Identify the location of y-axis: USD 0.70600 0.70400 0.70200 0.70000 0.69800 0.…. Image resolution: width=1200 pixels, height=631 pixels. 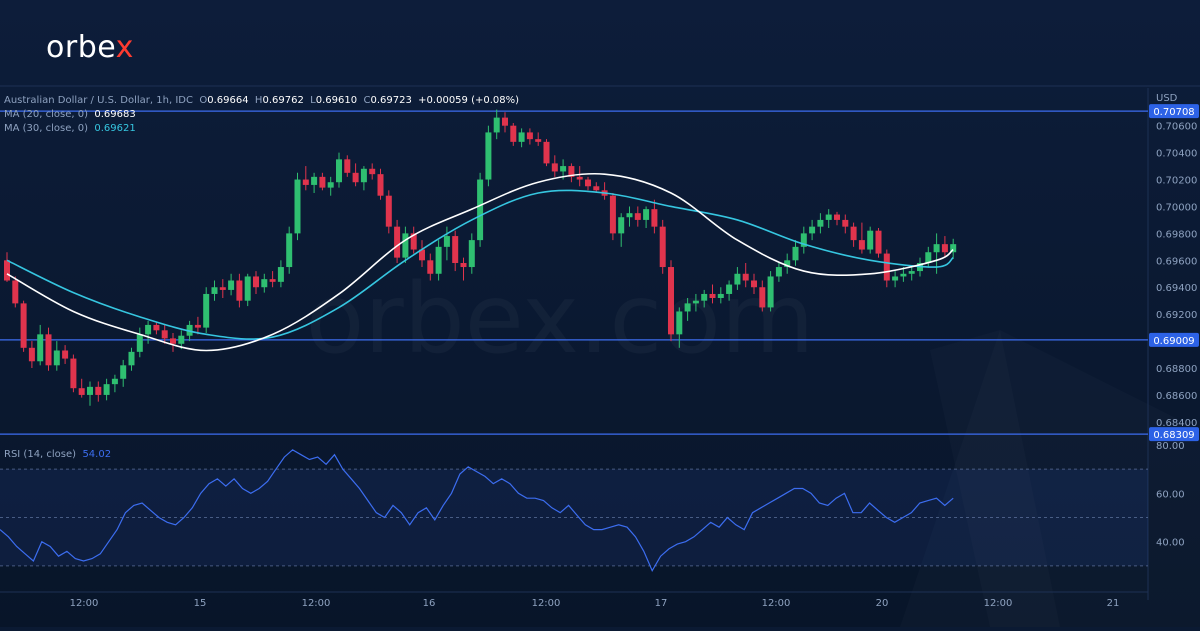
(1176, 321).